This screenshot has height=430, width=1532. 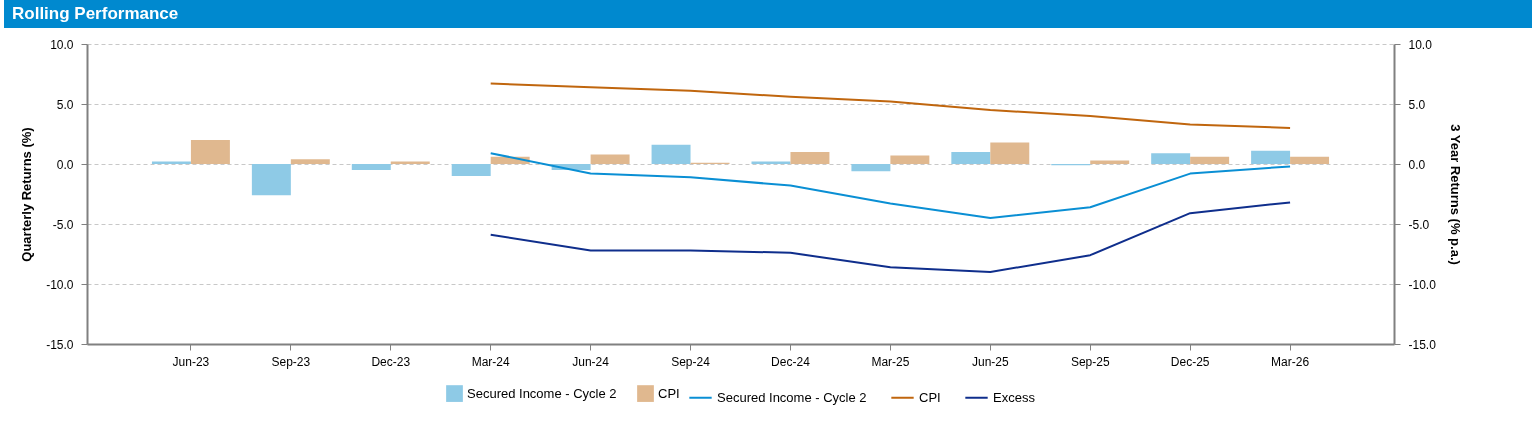 I want to click on chart-title: Rolling Performance, so click(x=768, y=14).